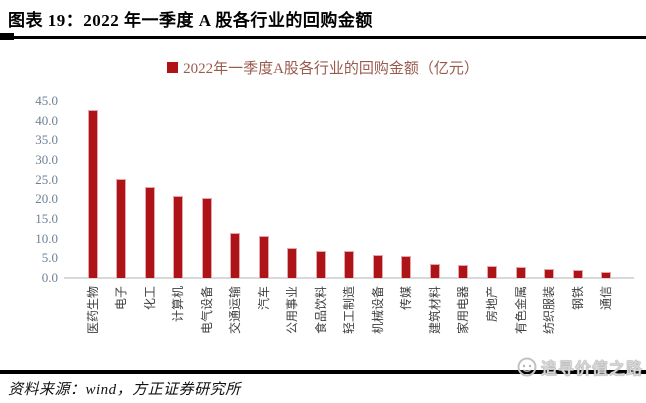 Image resolution: width=646 pixels, height=403 pixels. What do you see at coordinates (149, 232) in the screenshot?
I see `bar-化工` at bounding box center [149, 232].